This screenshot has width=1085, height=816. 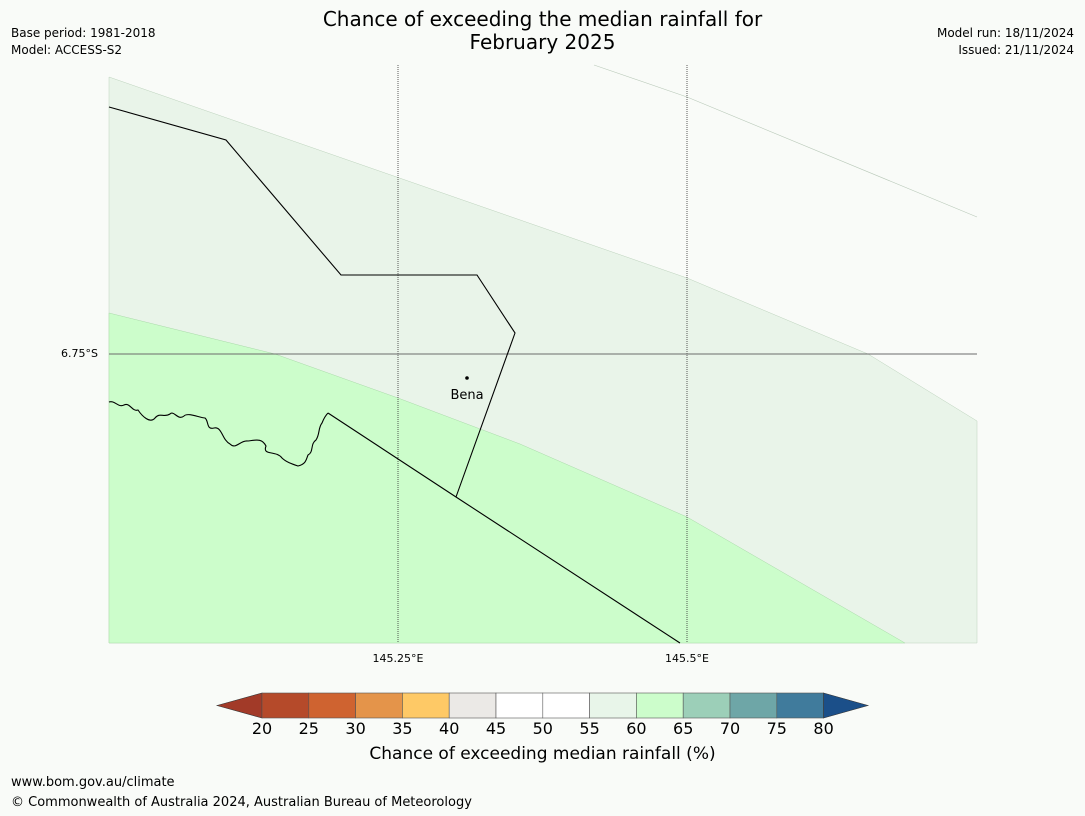 What do you see at coordinates (683, 728) in the screenshot?
I see `colorbar-tick-label: 65` at bounding box center [683, 728].